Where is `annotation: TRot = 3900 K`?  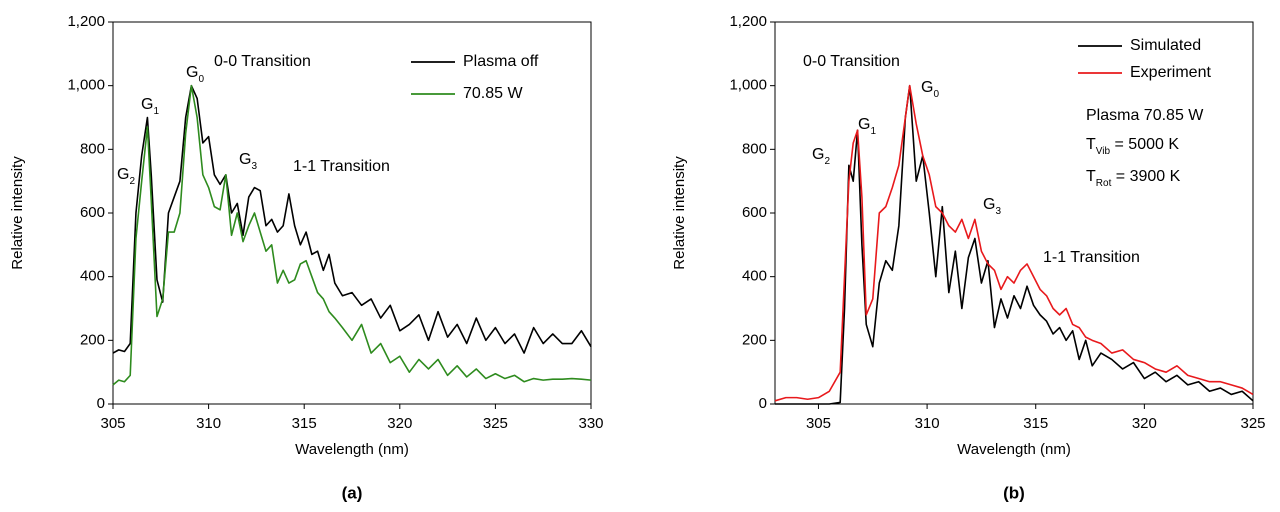
annotation: TRot = 3900 K is located at coordinates (1133, 178).